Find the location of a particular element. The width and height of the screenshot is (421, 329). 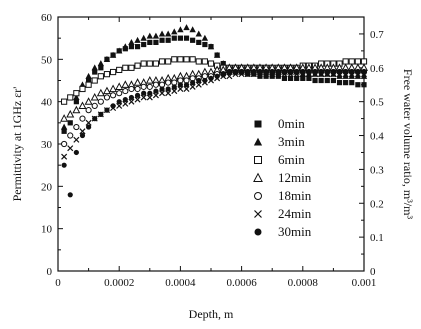

legend-label: 24min is located at coordinates (295, 213).